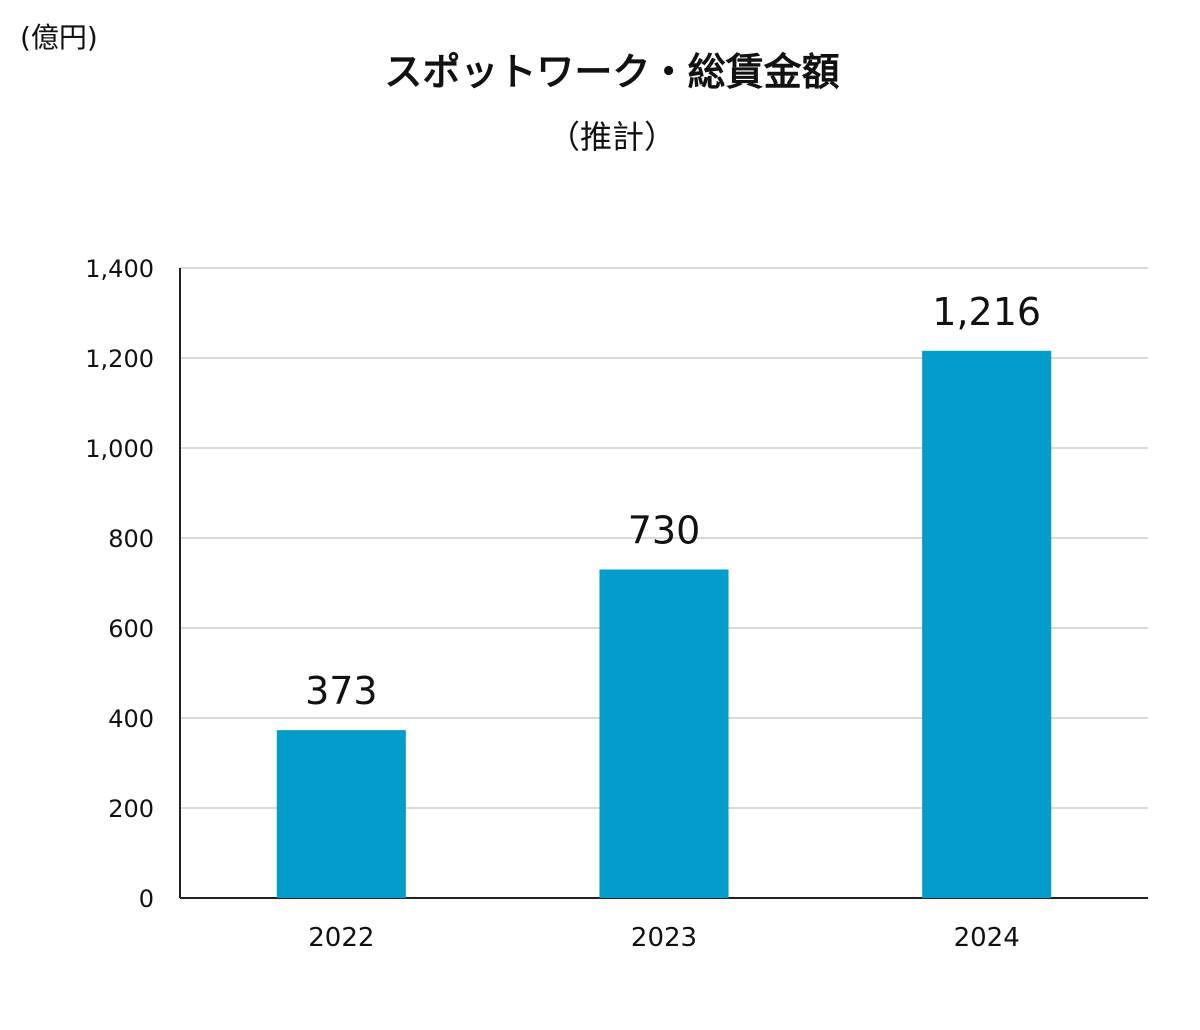 Image resolution: width=1200 pixels, height=1030 pixels. Describe the element at coordinates (611, 137) in the screenshot. I see `chart-subtitle: （推計）` at that location.